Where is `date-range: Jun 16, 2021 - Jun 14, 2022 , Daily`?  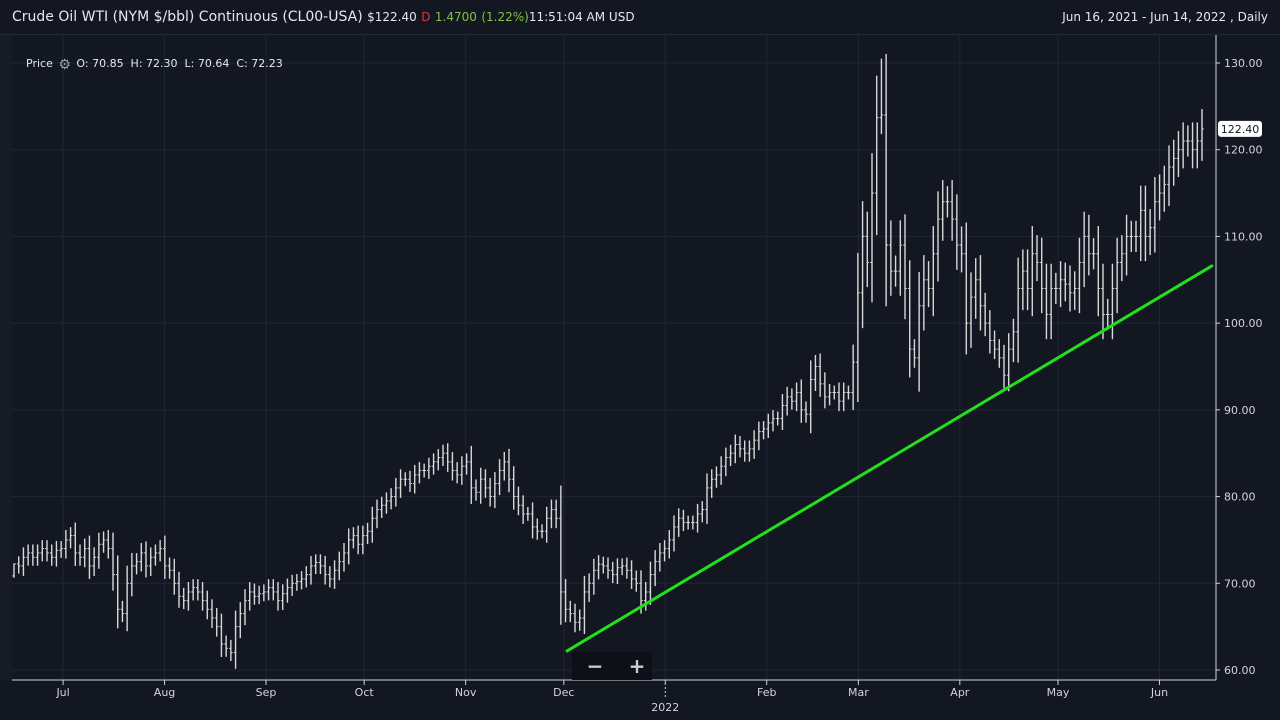 date-range: Jun 16, 2021 - Jun 14, 2022 , Daily is located at coordinates (1165, 17).